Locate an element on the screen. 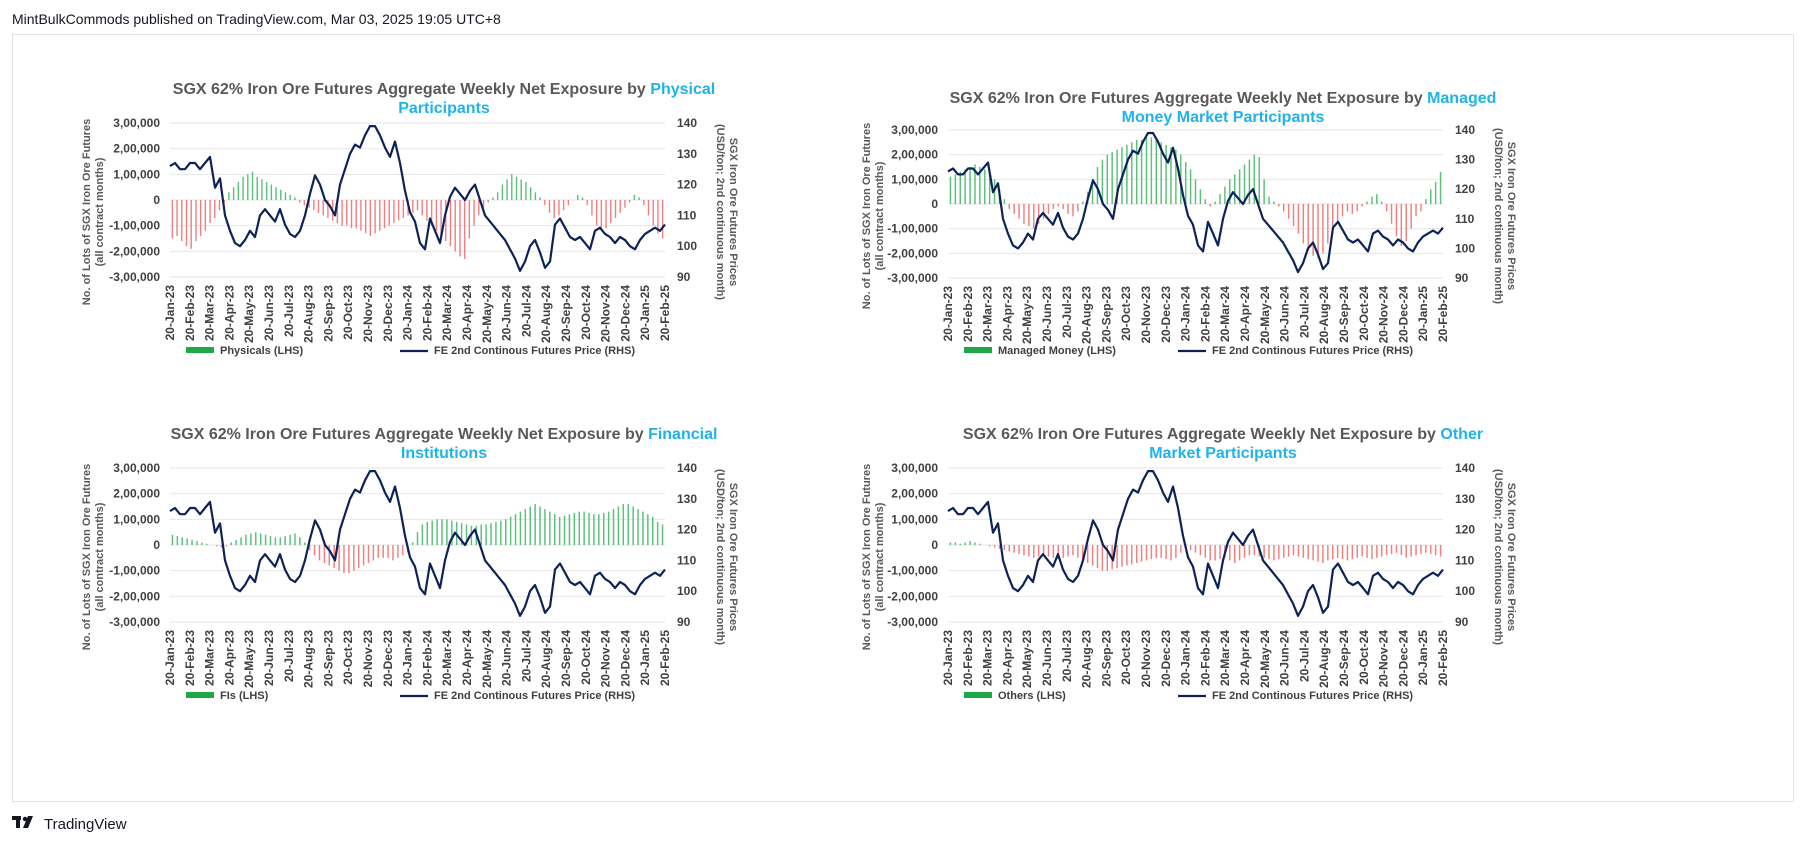 The height and width of the screenshot is (846, 1804). x-tick-label: 20-Dec-24 is located at coordinates (1403, 658).